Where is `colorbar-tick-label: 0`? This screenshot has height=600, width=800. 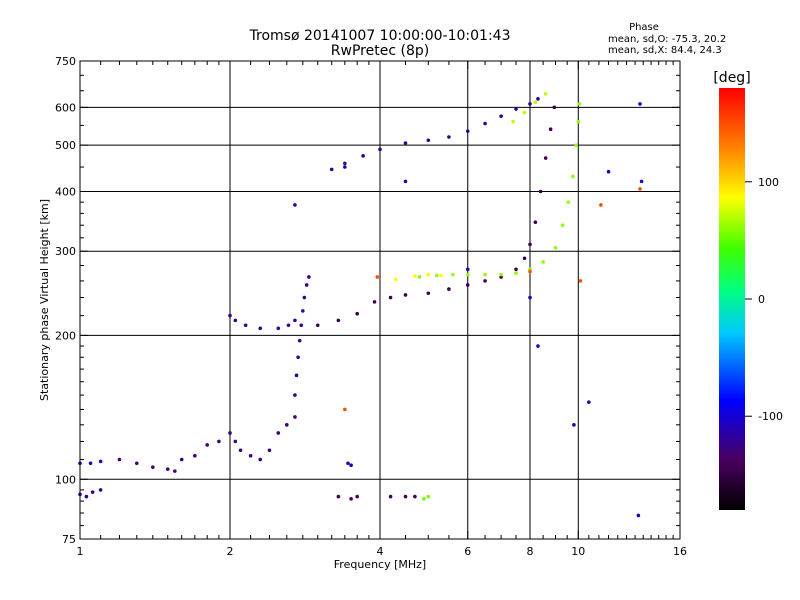
colorbar-tick-label: 0 is located at coordinates (761, 299).